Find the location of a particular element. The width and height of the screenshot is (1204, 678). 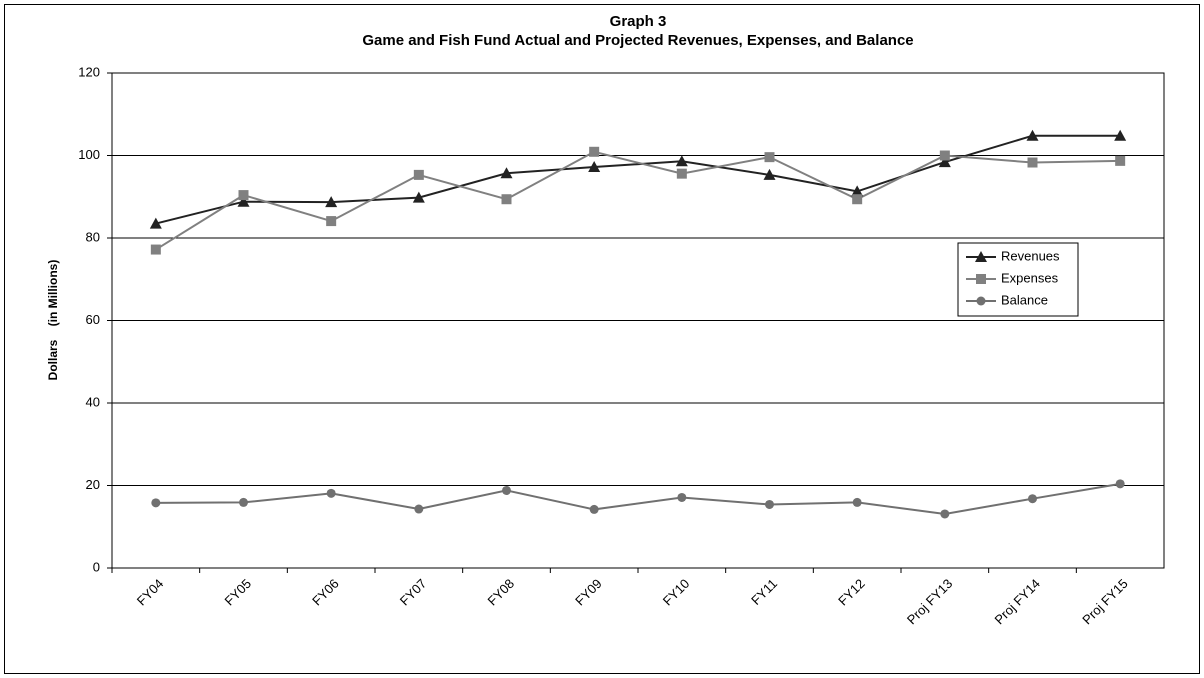

y-tick-label: 0 is located at coordinates (96, 566).